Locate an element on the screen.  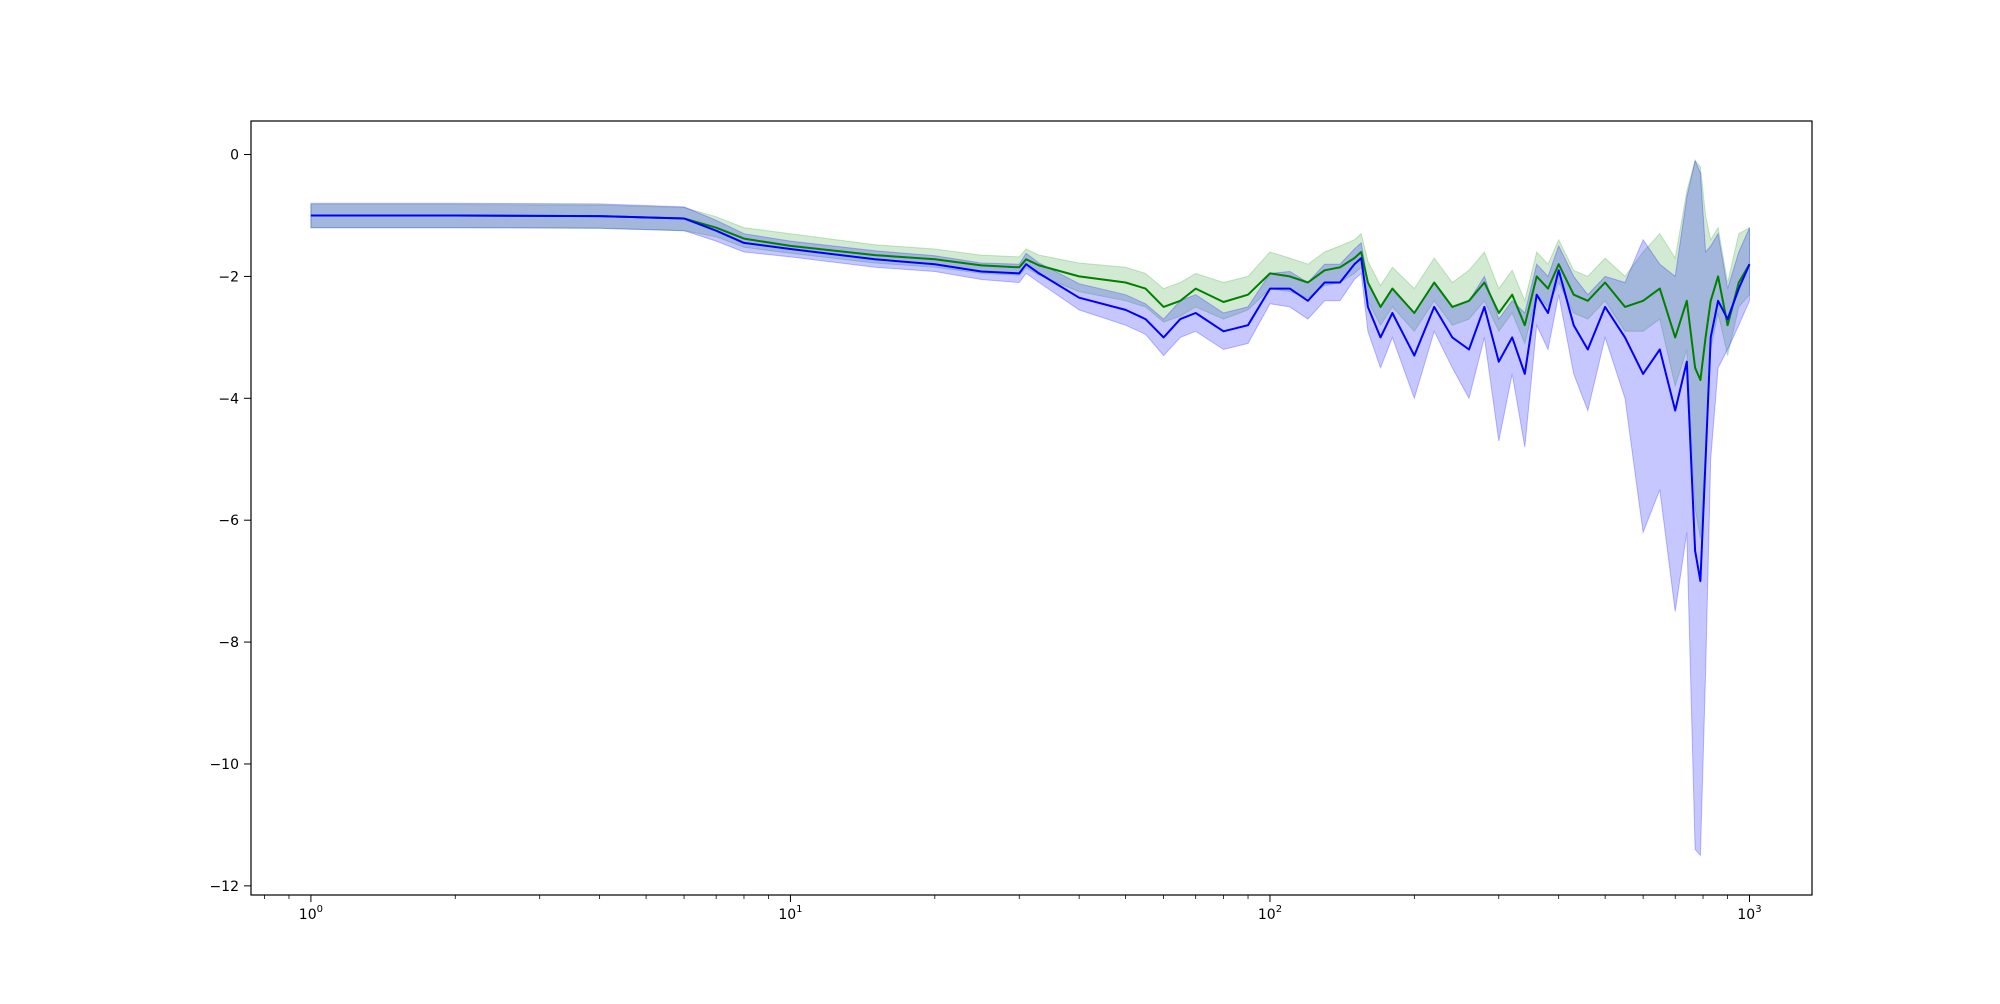
x-tick-label: 10² is located at coordinates (1270, 913).